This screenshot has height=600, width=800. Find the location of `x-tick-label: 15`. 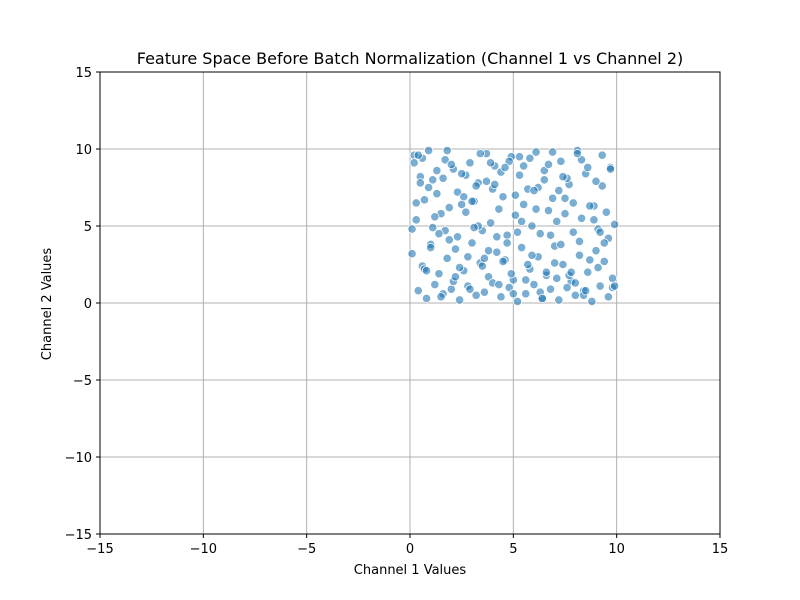

x-tick-label: 15 is located at coordinates (720, 549).